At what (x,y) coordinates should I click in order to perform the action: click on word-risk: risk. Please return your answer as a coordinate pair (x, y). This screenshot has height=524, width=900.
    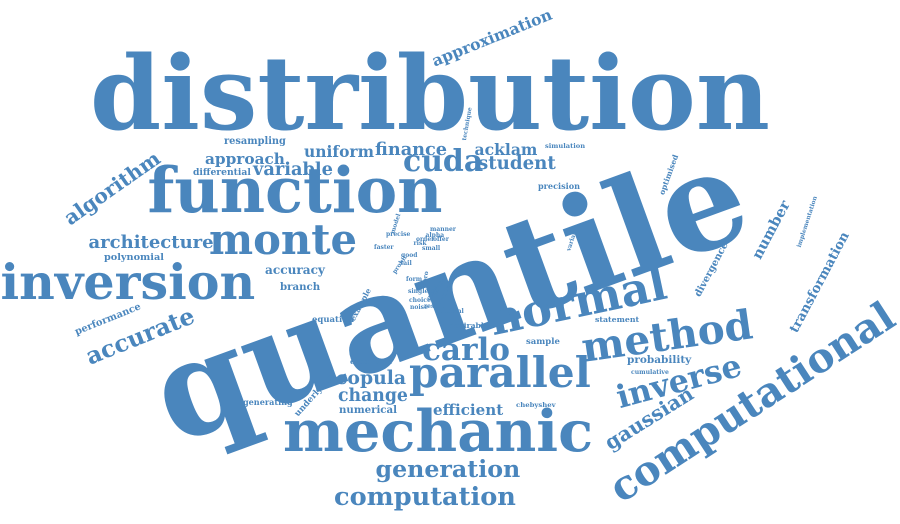
    Looking at the image, I should click on (420, 243).